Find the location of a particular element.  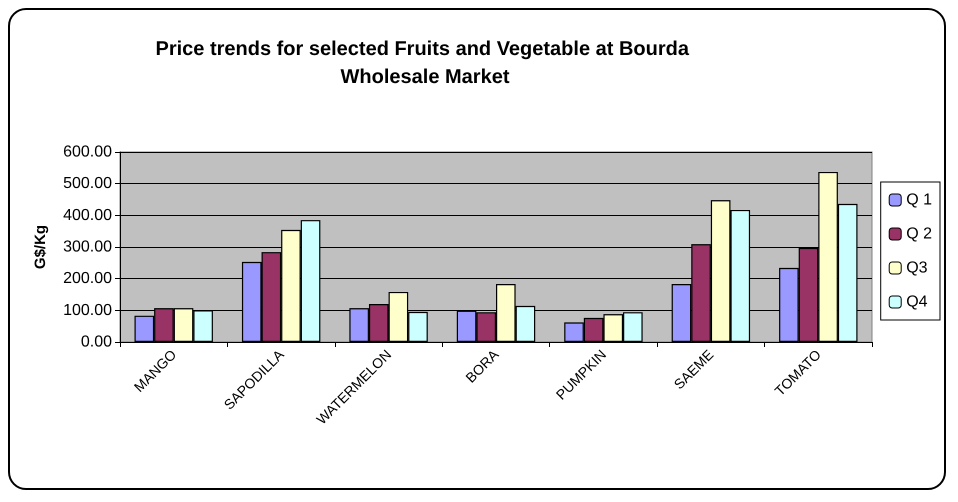

y-tick-label: 500.00 is located at coordinates (87, 183).